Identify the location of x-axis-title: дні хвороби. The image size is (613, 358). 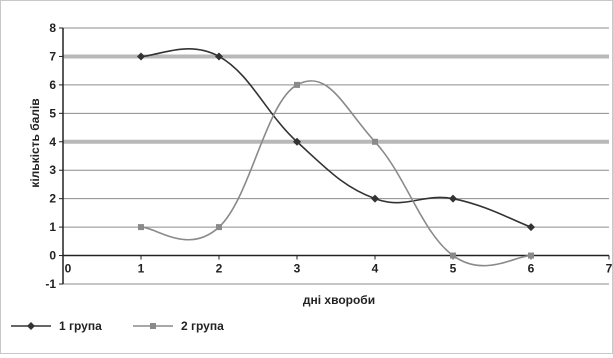
(339, 300).